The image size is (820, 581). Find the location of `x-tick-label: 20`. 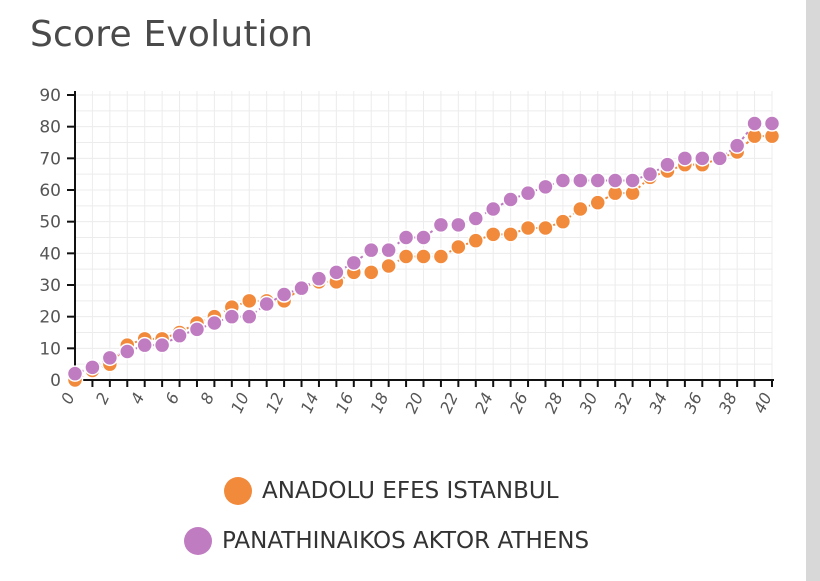

x-tick-label: 20 is located at coordinates (414, 403).